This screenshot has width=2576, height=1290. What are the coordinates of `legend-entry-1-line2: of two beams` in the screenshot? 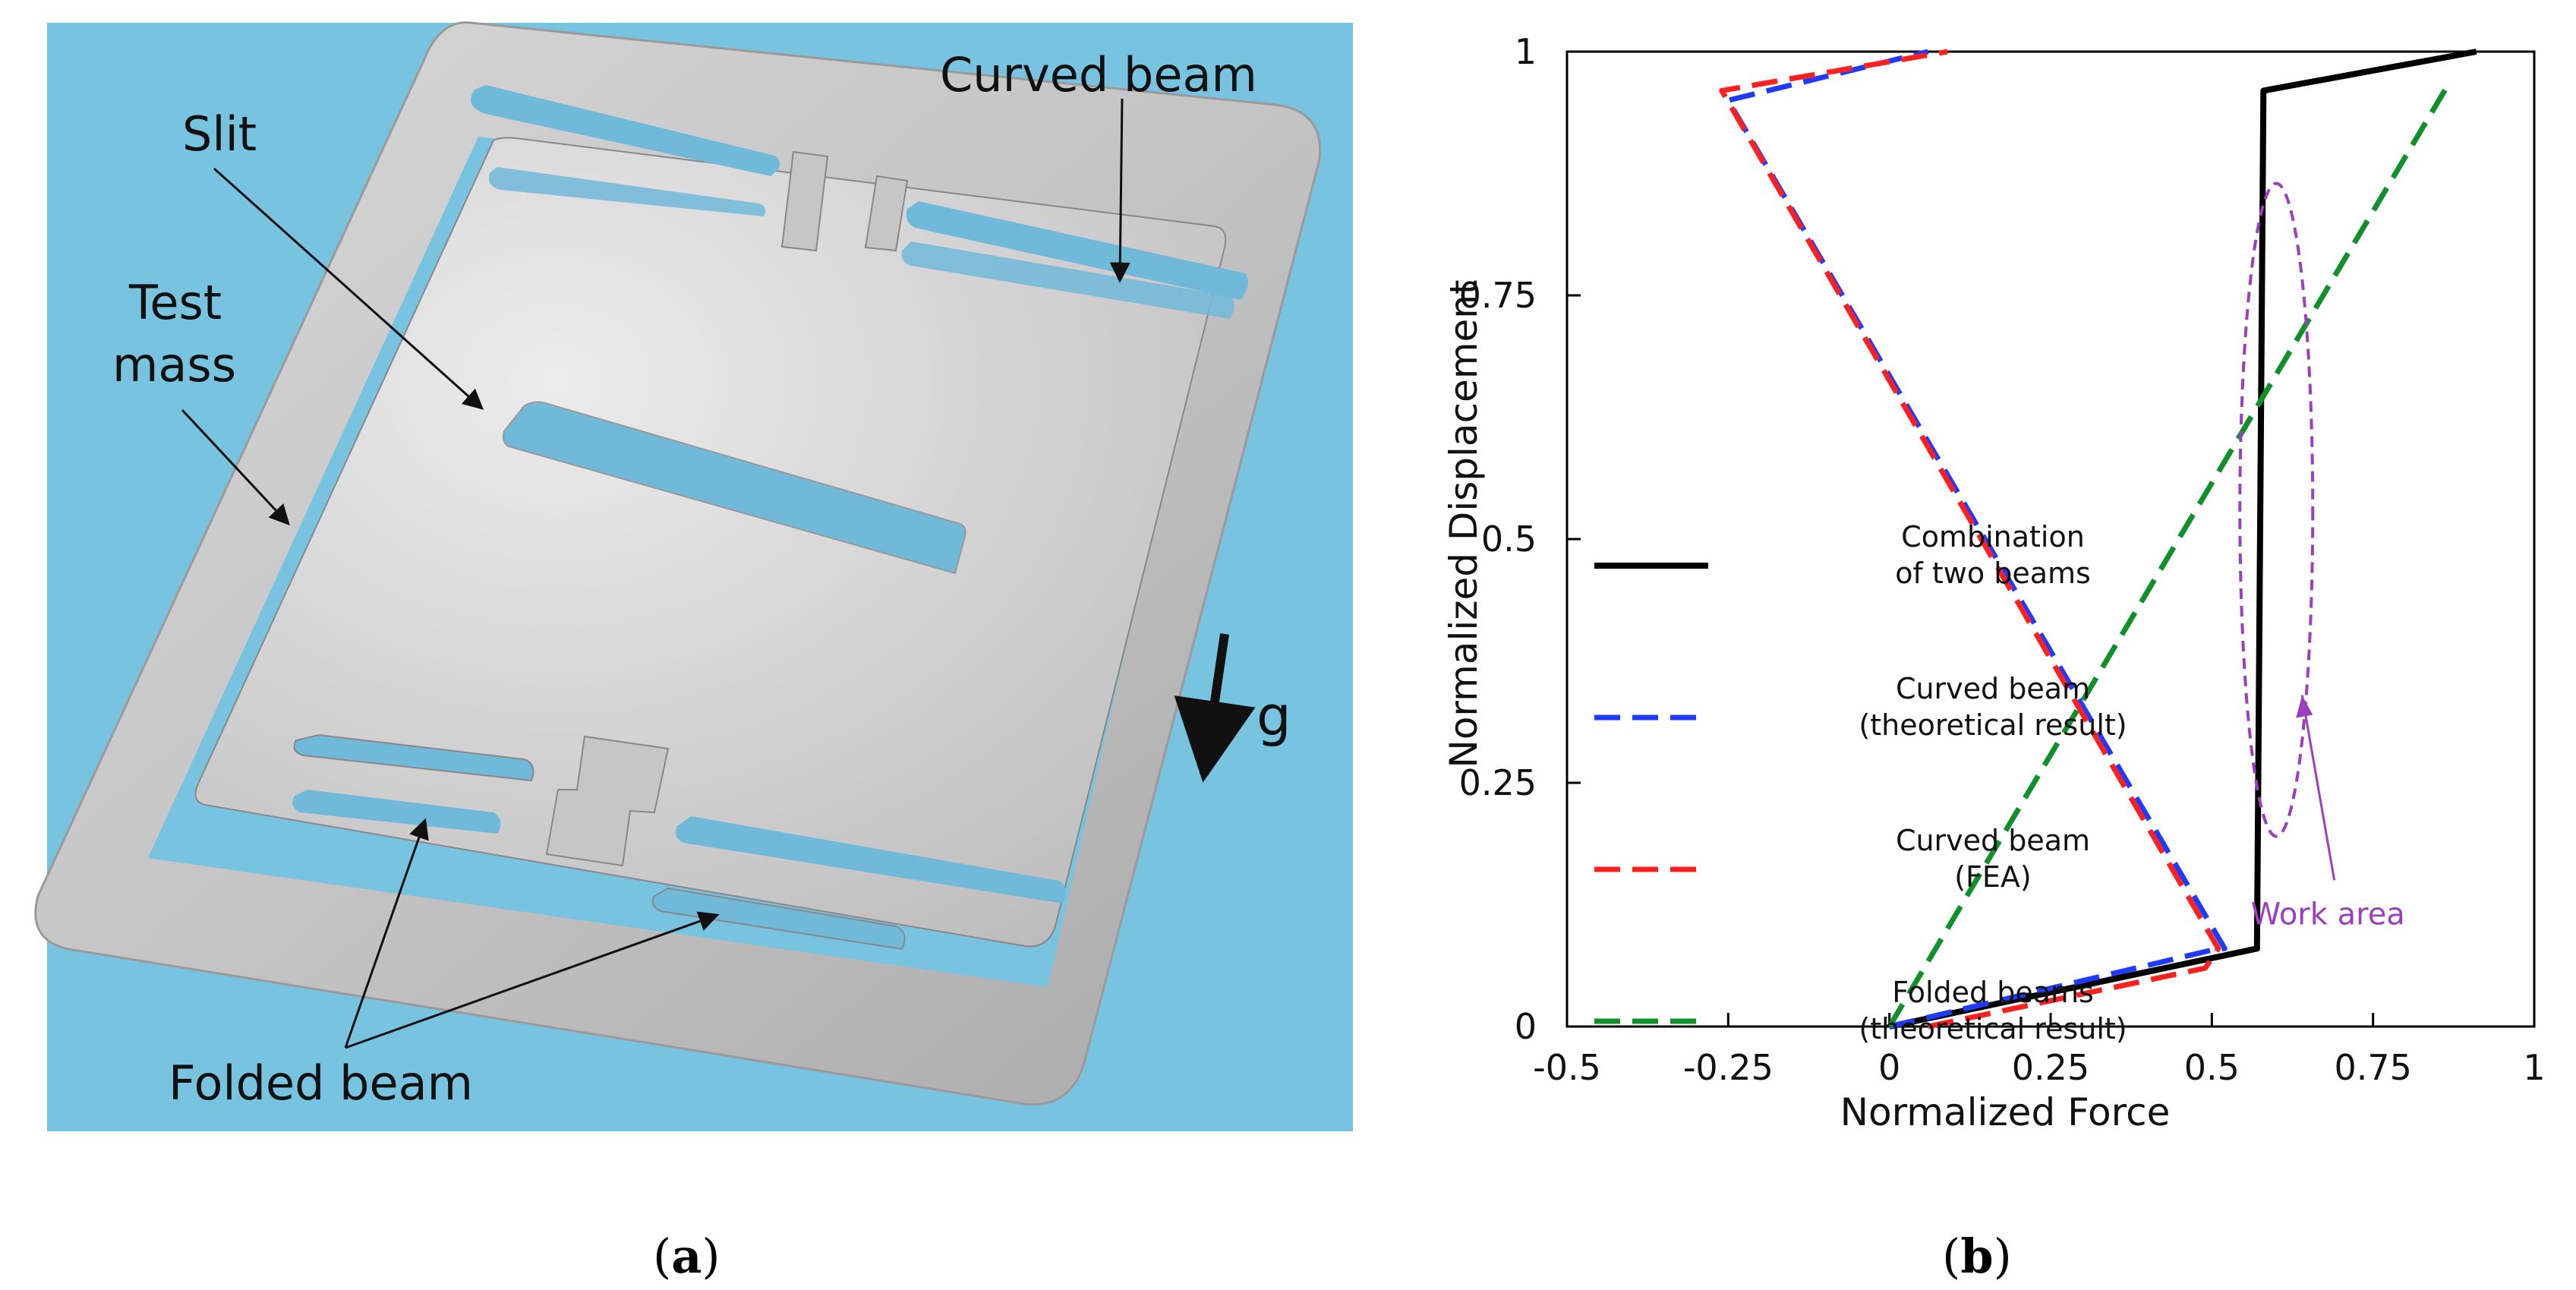 It's located at (1993, 573).